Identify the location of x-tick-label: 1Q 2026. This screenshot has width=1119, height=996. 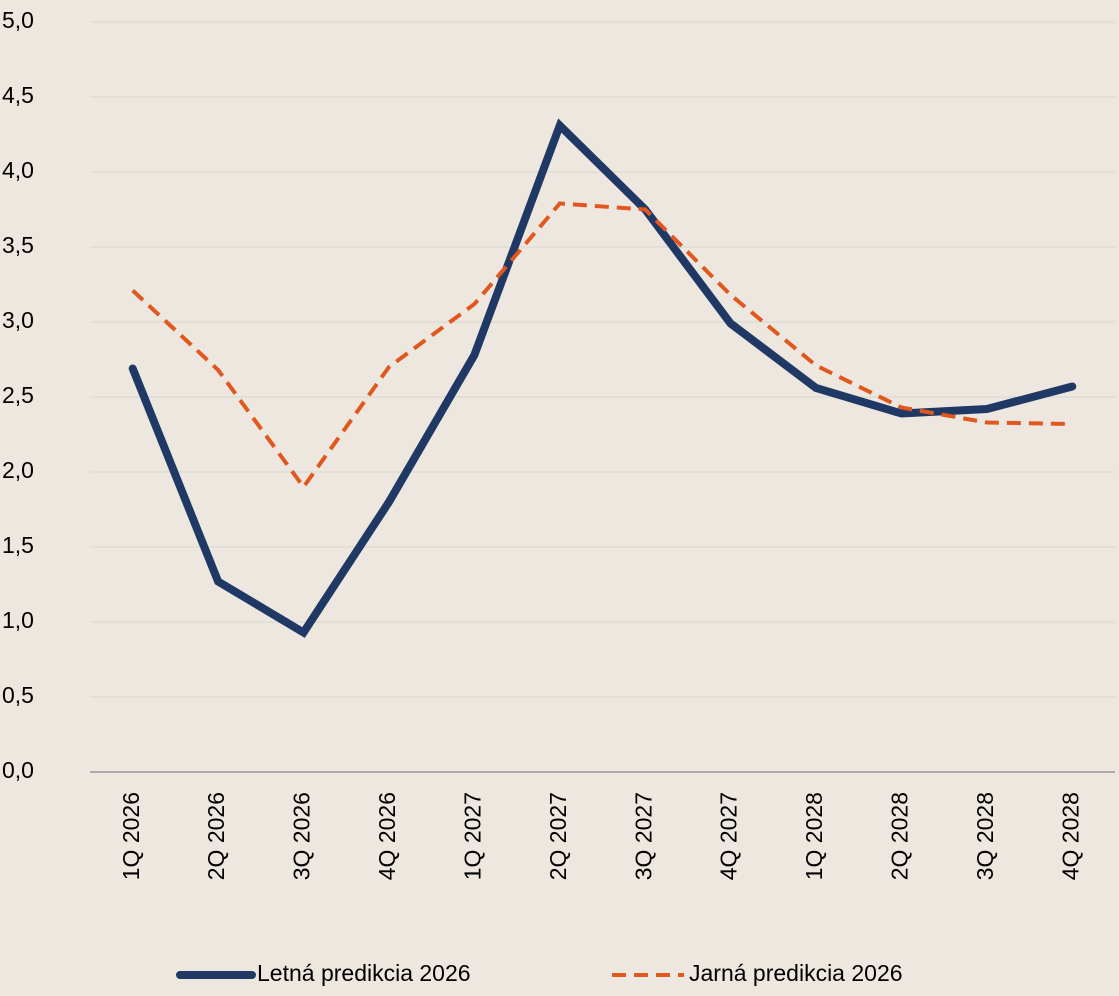
(131, 836).